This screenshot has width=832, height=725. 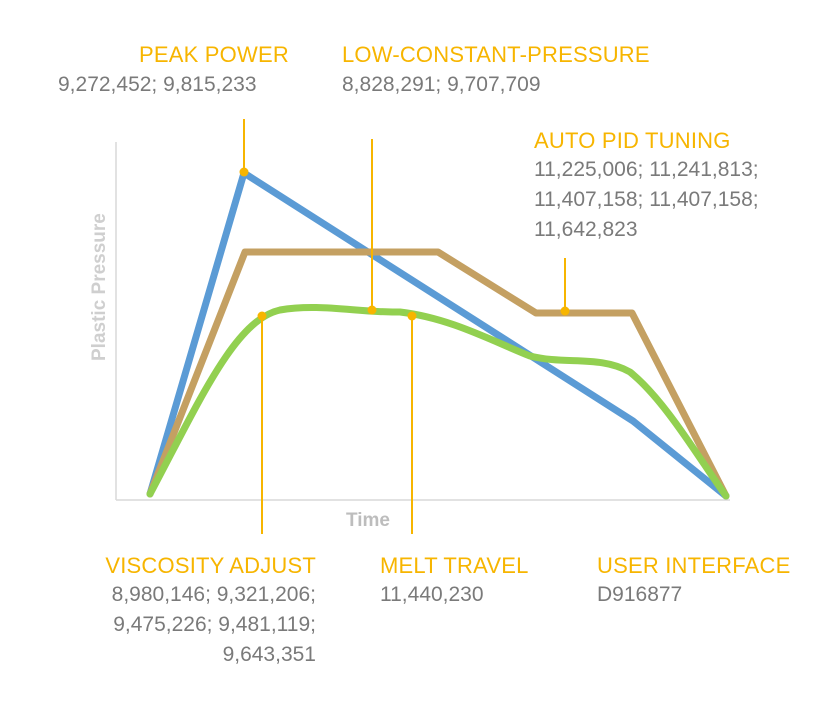 I want to click on low-constant-pressure-patents: 8,828,291; 9,707,709, so click(x=441, y=85).